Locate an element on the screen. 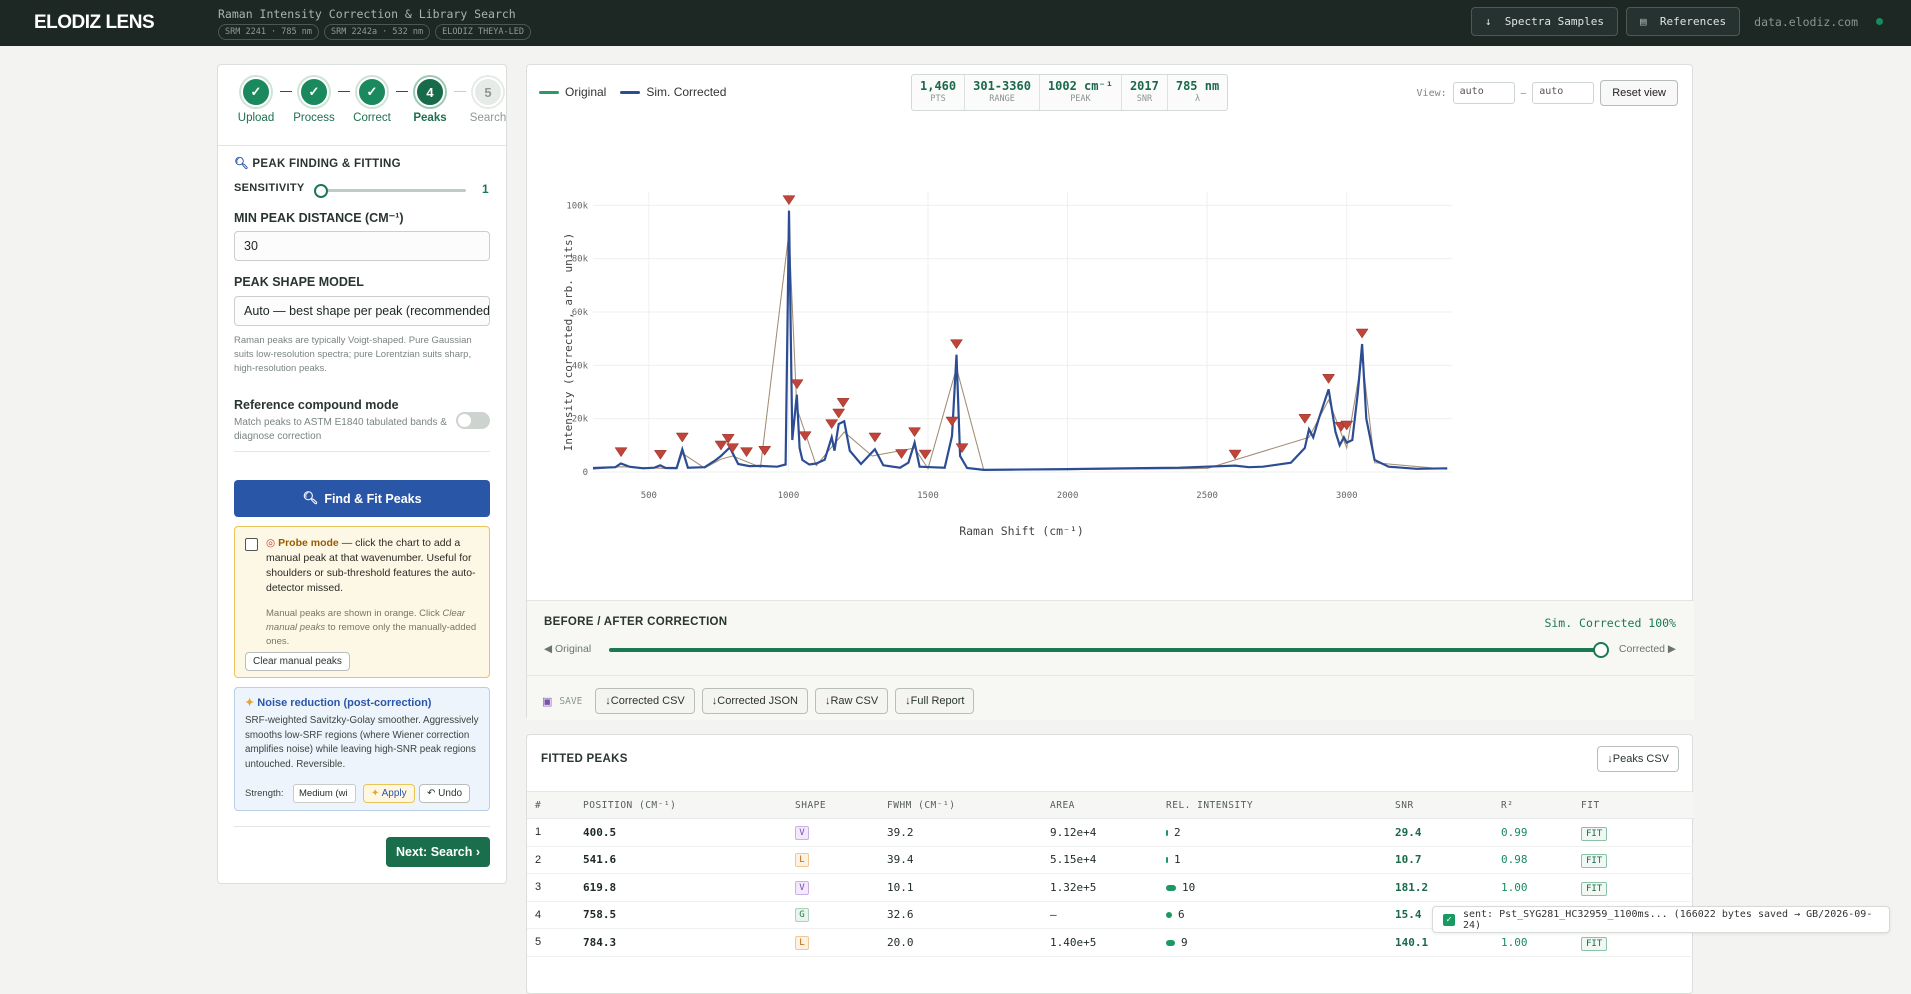 Image resolution: width=1911 pixels, height=994 pixels. cell-area: 1.32e+5 is located at coordinates (1100, 887).